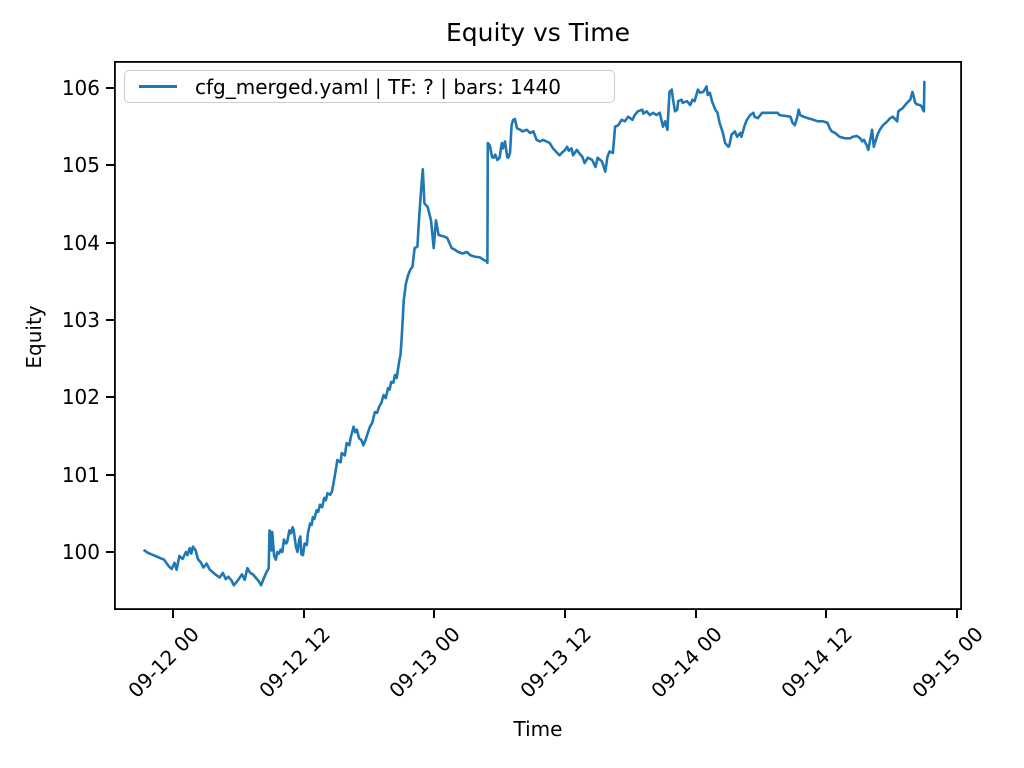  Describe the element at coordinates (80, 474) in the screenshot. I see `y-tick-label: 101` at that location.